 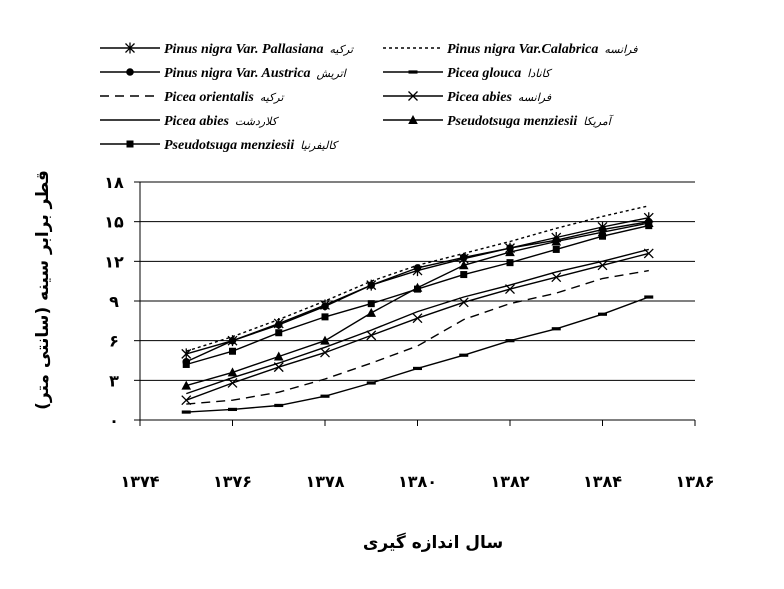 I want to click on legend-entry: Pinus nigra Var. Pallasiana ترکیه, so click(x=227, y=49).